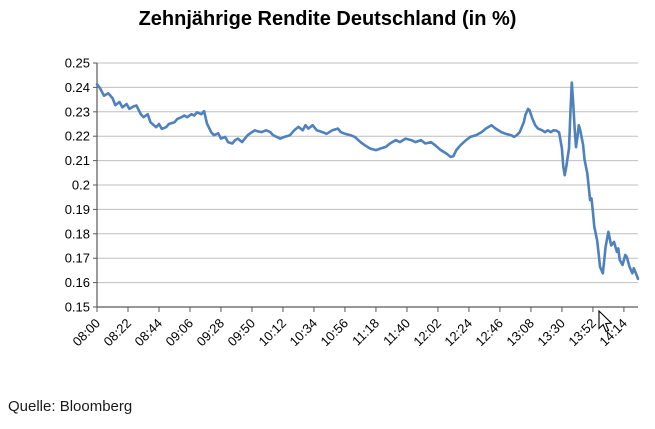 The image size is (655, 429). Describe the element at coordinates (241, 333) in the screenshot. I see `x-tick-label: 09:50` at that location.